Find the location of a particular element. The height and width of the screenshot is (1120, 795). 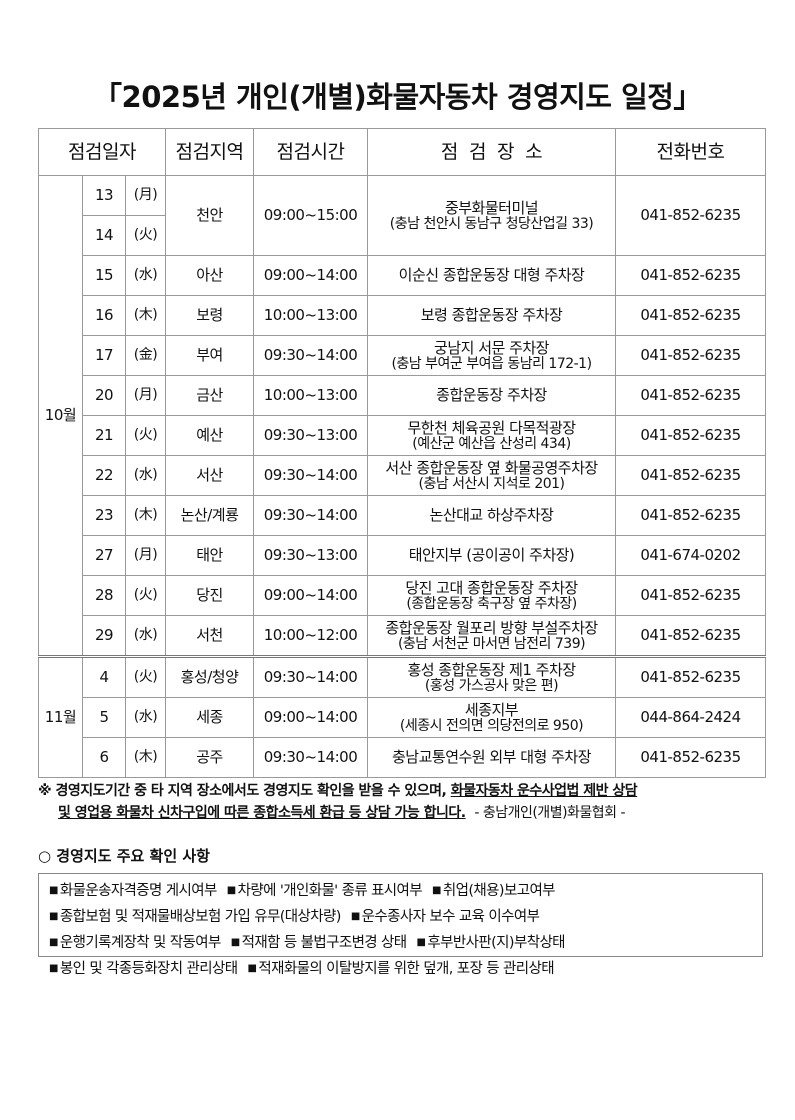

table-row: 20 (月) 금산 10:00~13:00 종합운동장 주차장 041-852-6235 is located at coordinates (403, 395).